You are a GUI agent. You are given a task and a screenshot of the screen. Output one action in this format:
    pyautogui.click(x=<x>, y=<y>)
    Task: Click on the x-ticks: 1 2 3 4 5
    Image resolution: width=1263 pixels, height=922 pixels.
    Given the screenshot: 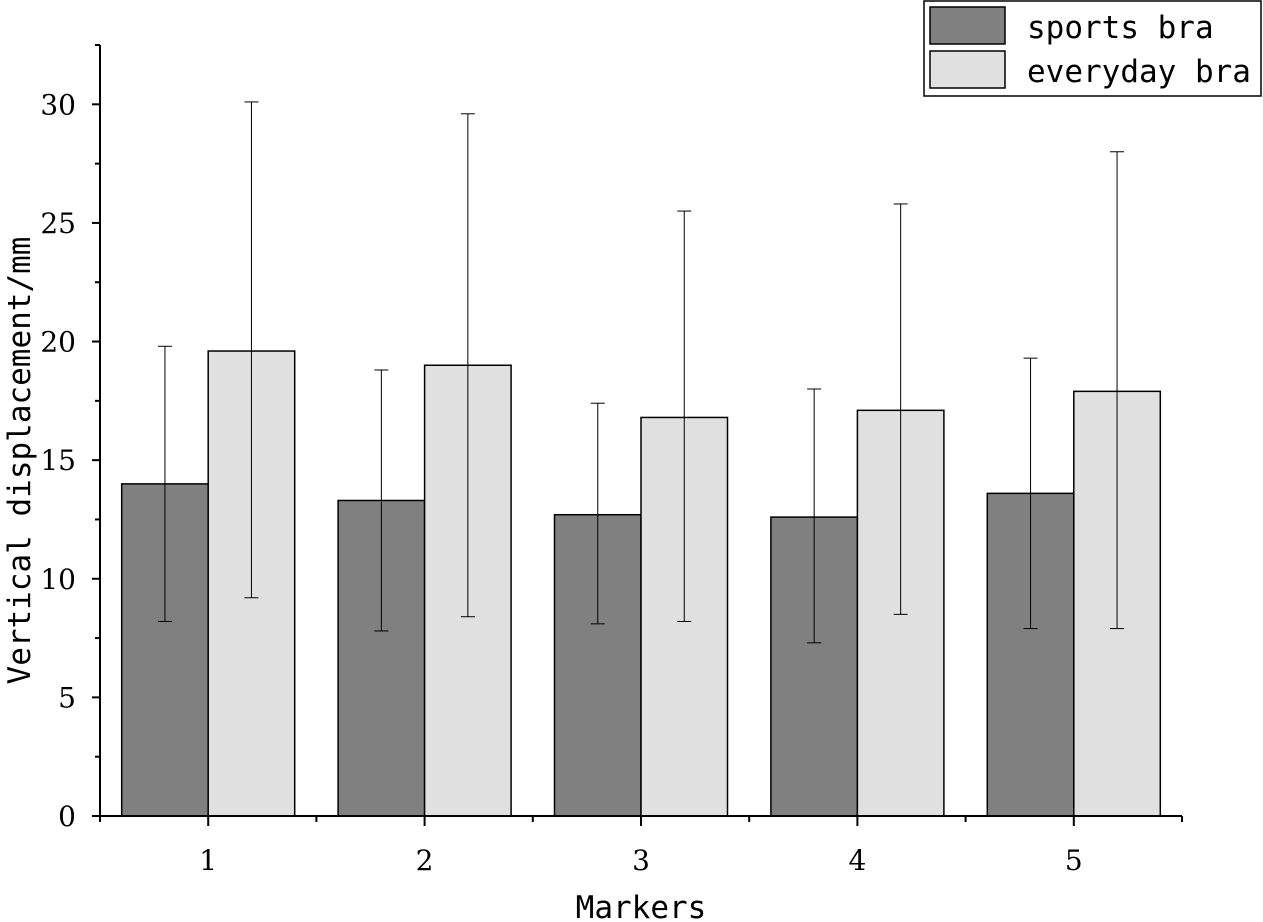 What is the action you would take?
    pyautogui.click(x=641, y=846)
    